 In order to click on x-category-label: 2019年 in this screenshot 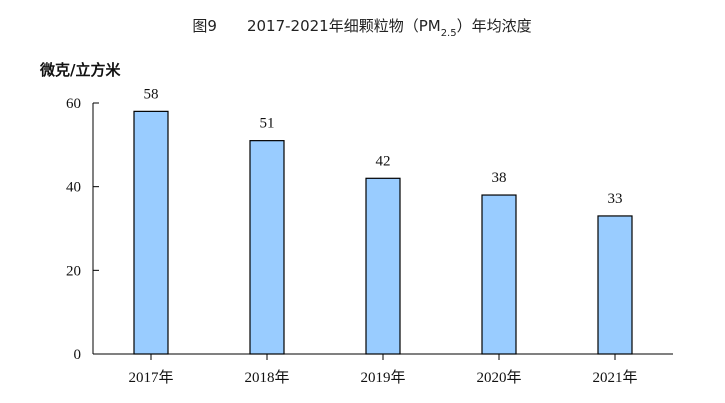, I will do `click(382, 377)`.